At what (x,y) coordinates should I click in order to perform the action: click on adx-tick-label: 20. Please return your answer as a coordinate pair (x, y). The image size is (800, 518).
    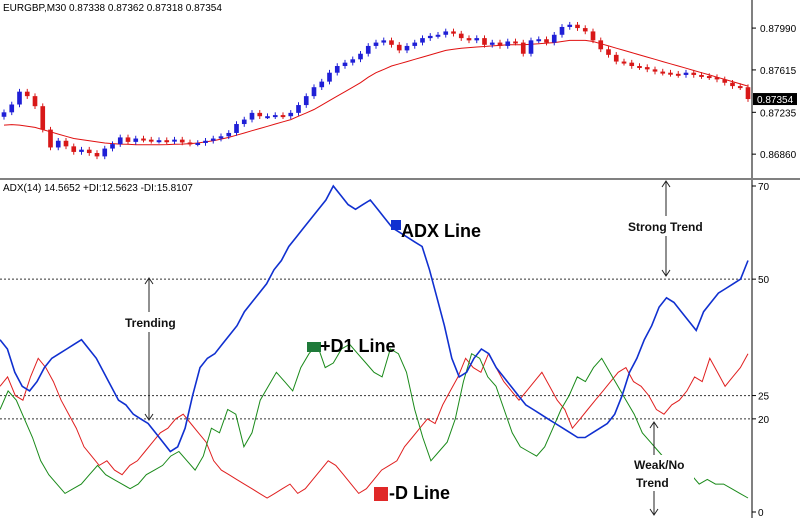
    Looking at the image, I should click on (764, 420).